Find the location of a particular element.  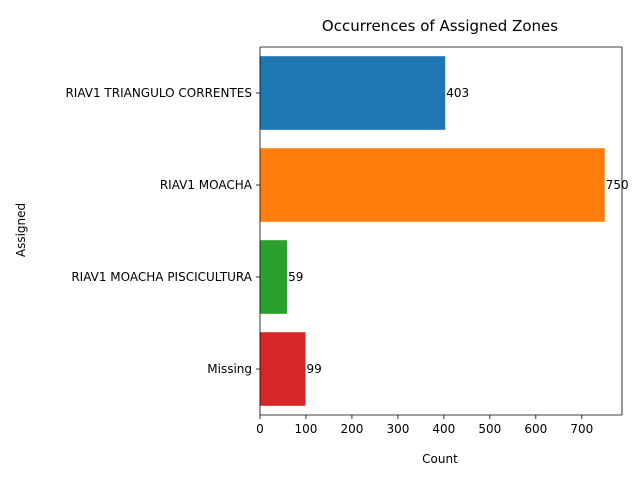

x-tick-label: 500 is located at coordinates (489, 429).